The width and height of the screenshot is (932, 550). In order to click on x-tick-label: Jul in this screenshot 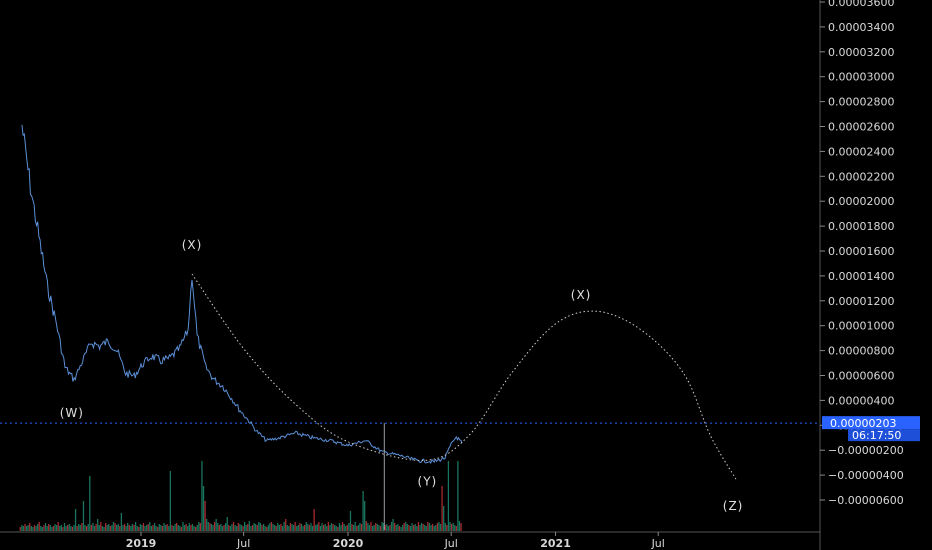, I will do `click(243, 543)`.